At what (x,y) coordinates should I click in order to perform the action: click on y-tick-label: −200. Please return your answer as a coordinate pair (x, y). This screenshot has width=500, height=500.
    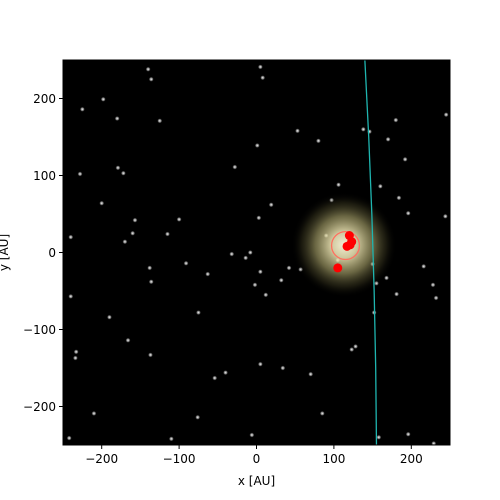
    Looking at the image, I should click on (39, 407).